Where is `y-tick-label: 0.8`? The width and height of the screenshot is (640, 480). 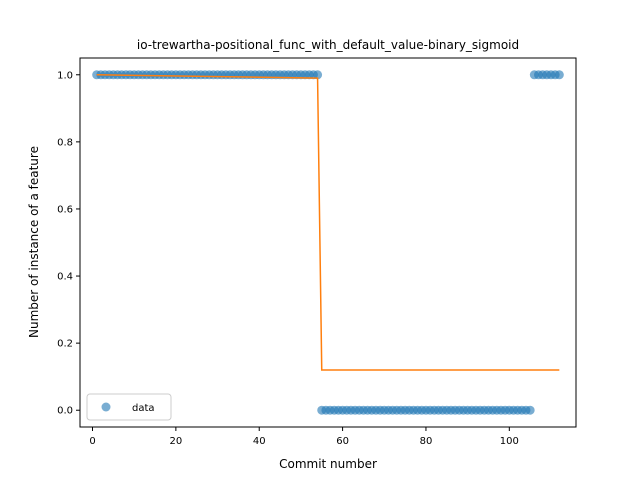
y-tick-label: 0.8 is located at coordinates (65, 142).